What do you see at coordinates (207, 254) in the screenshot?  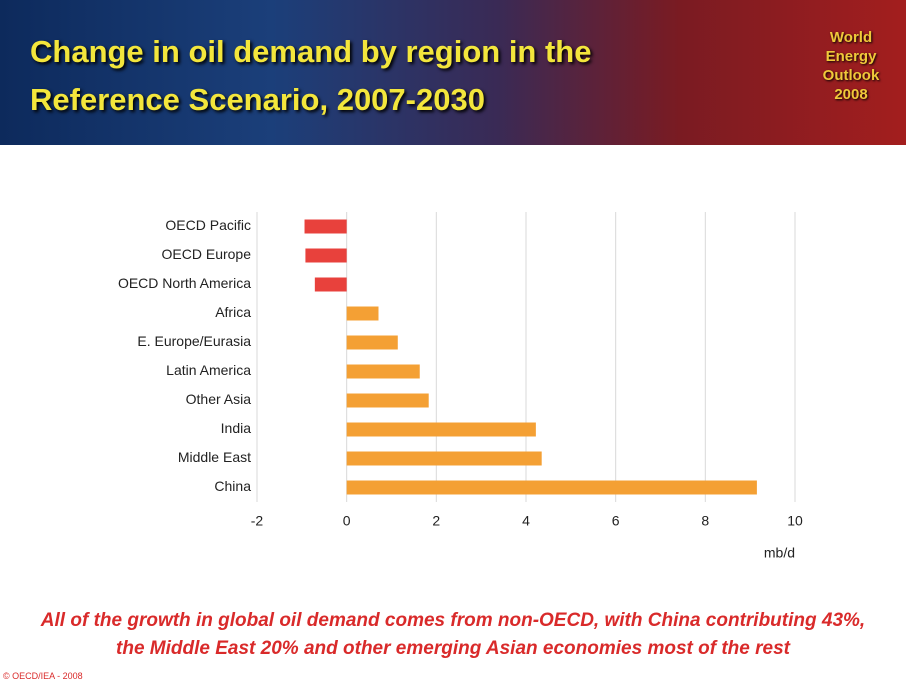 I see `y-tick-label: OECD Europe` at bounding box center [207, 254].